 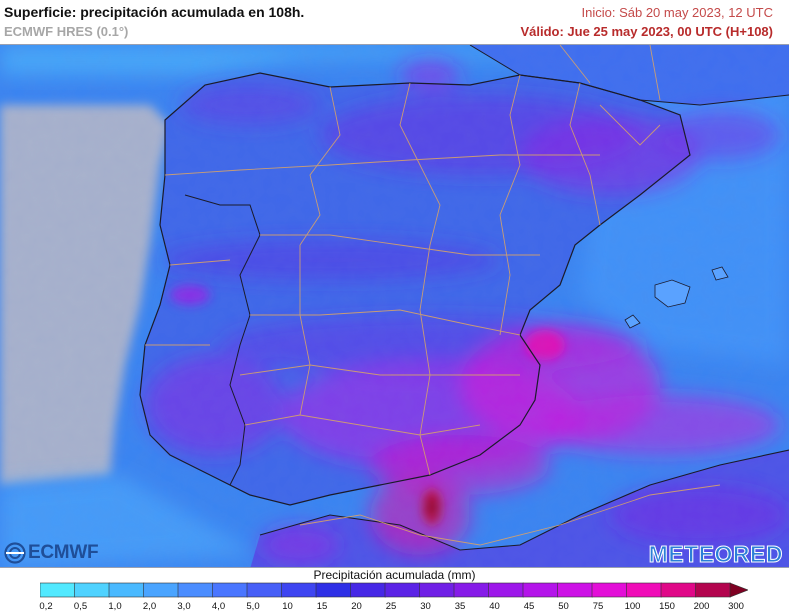 What do you see at coordinates (15, 553) in the screenshot?
I see `ecmwf-circles-icon` at bounding box center [15, 553].